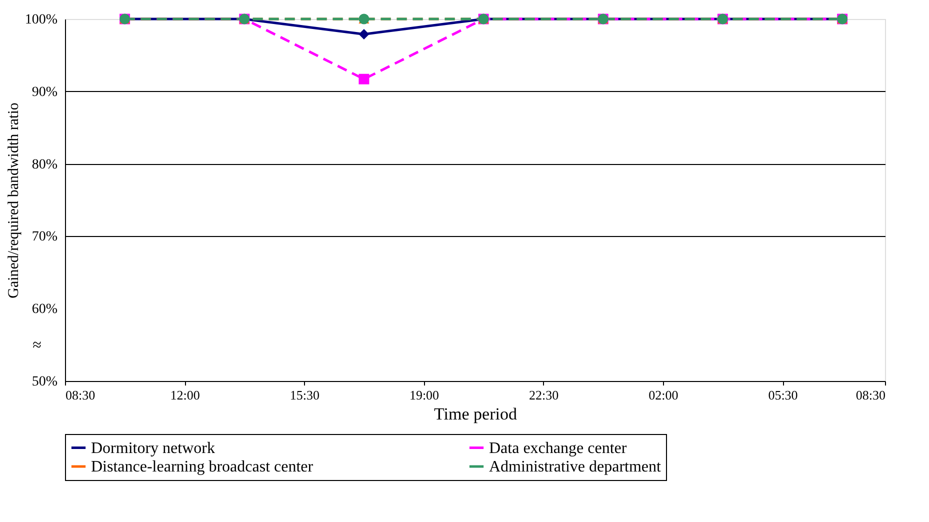  I want to click on legend-label: Data exchange center, so click(558, 448).